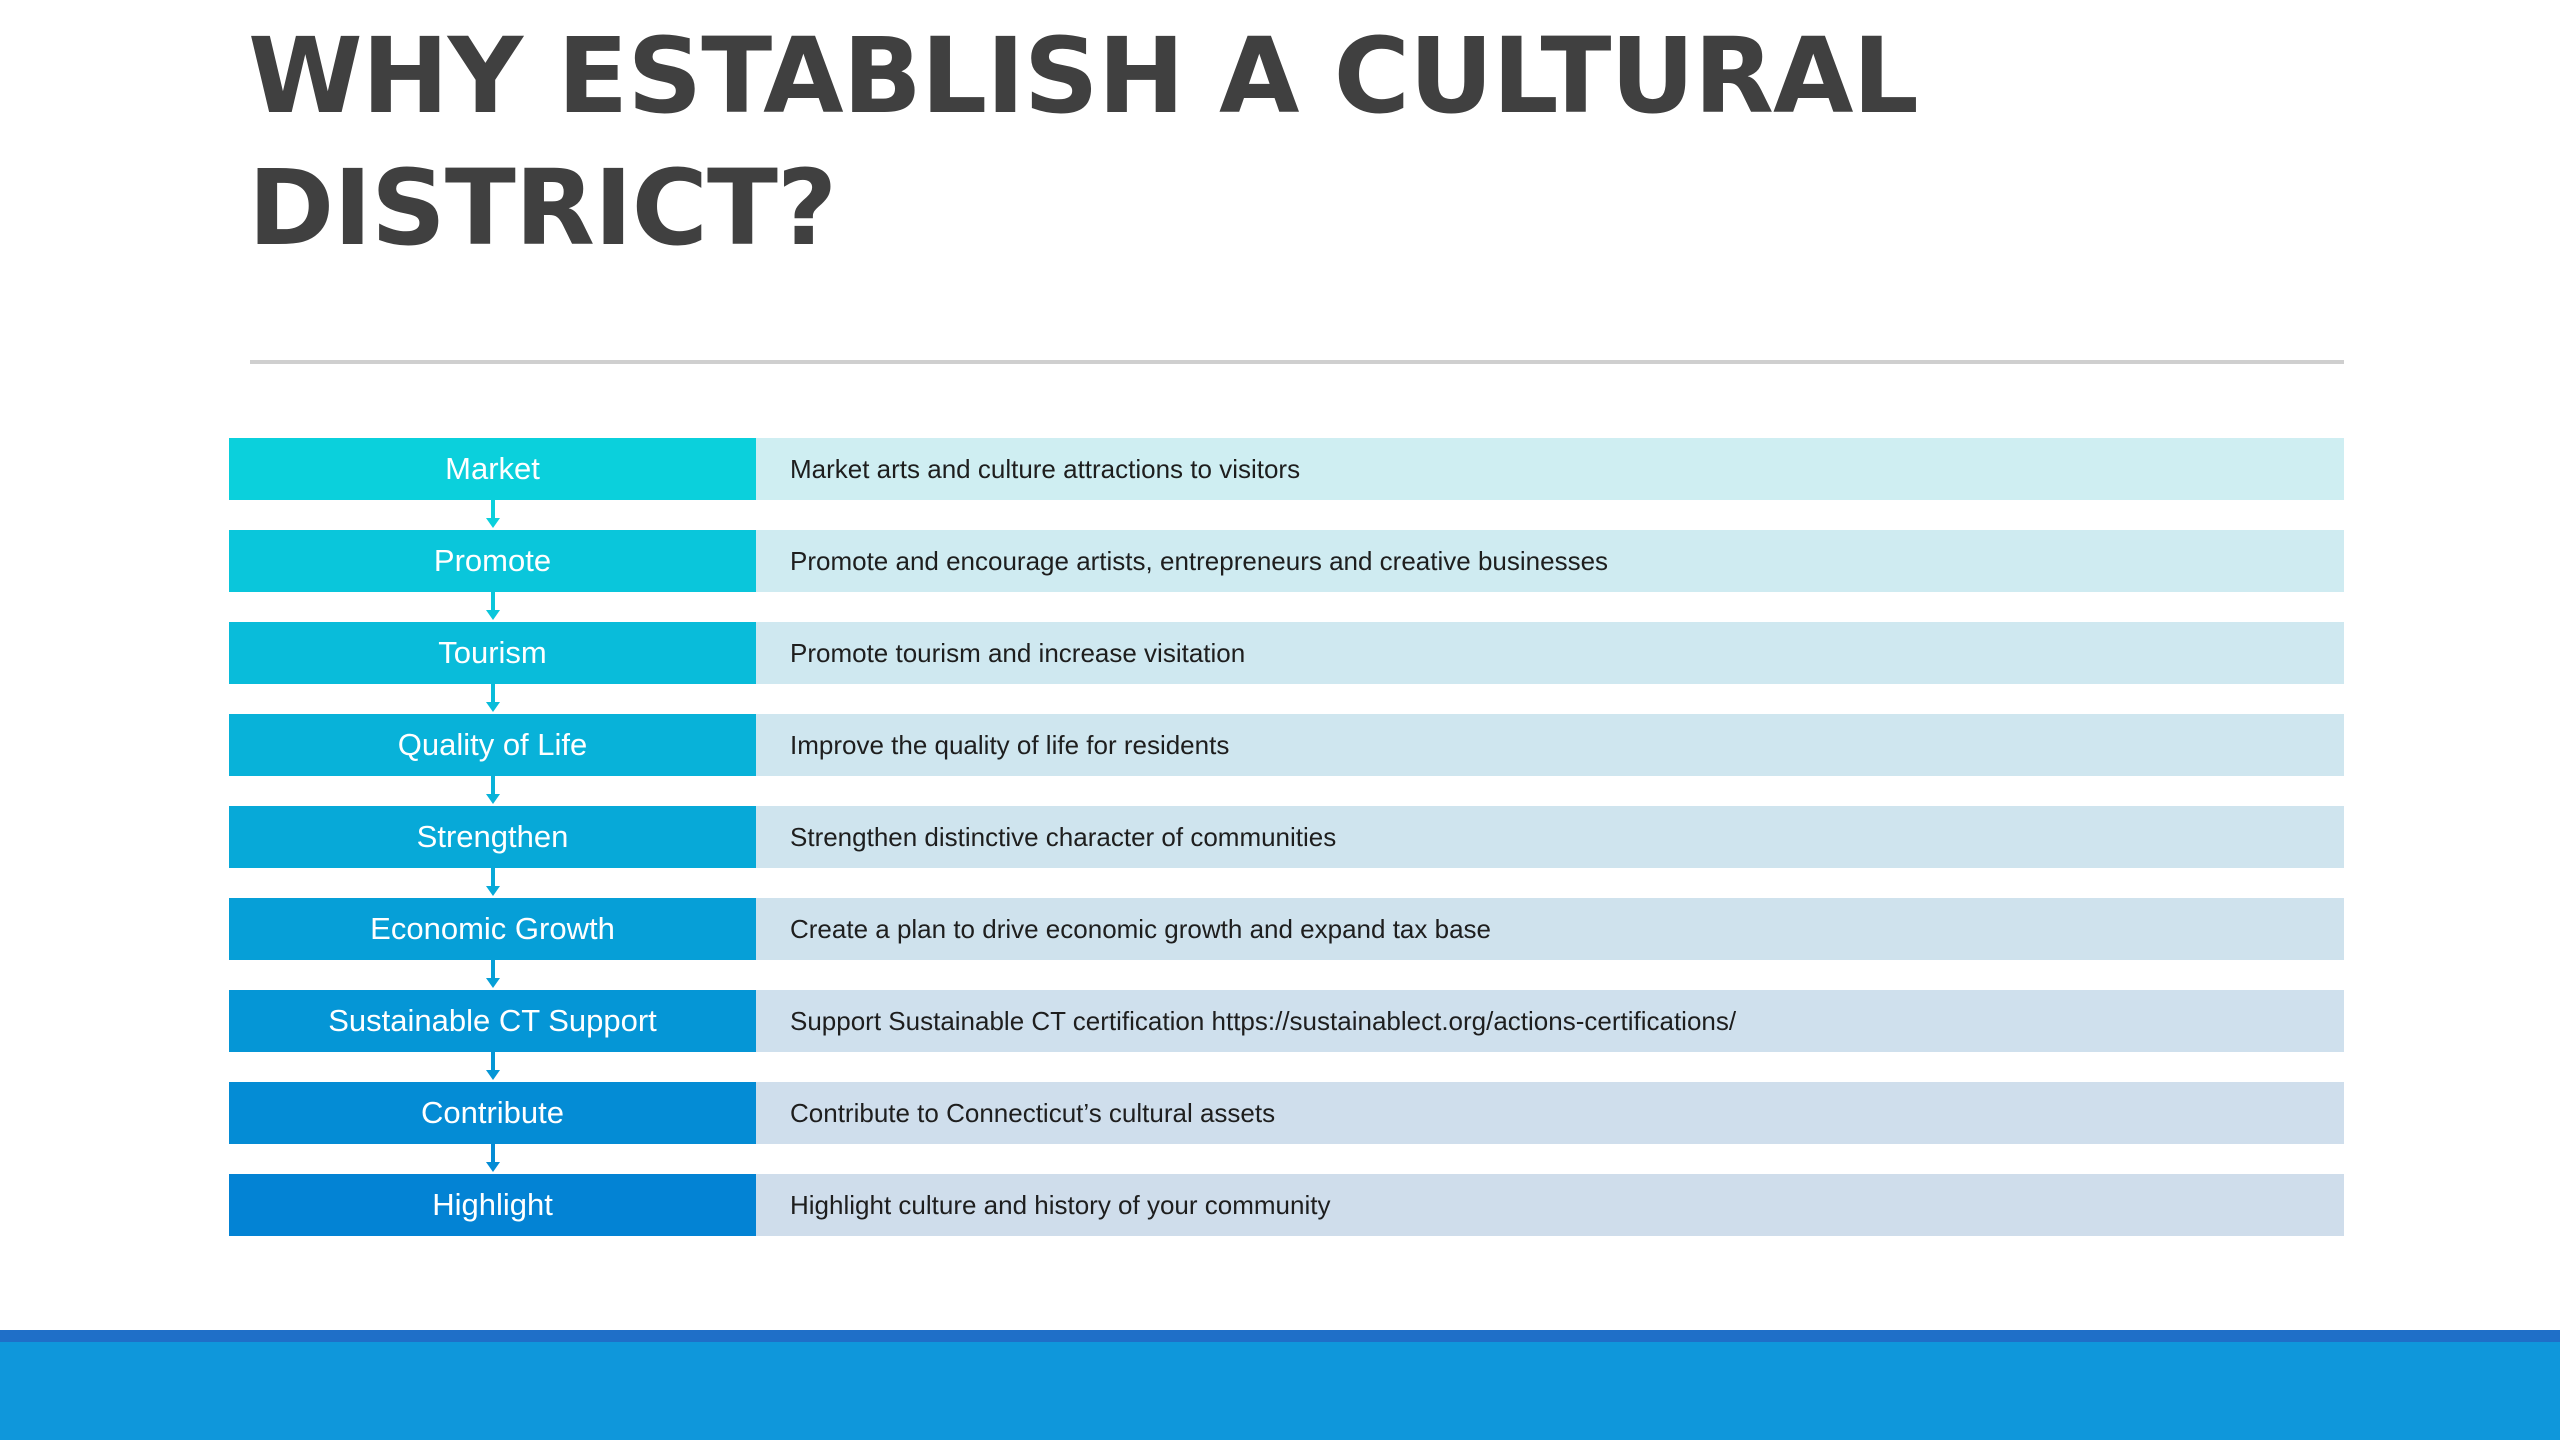  What do you see at coordinates (1198, 142) in the screenshot?
I see `slide-title: WHY ESTABLISH A CULTURAL DISTRICT?` at bounding box center [1198, 142].